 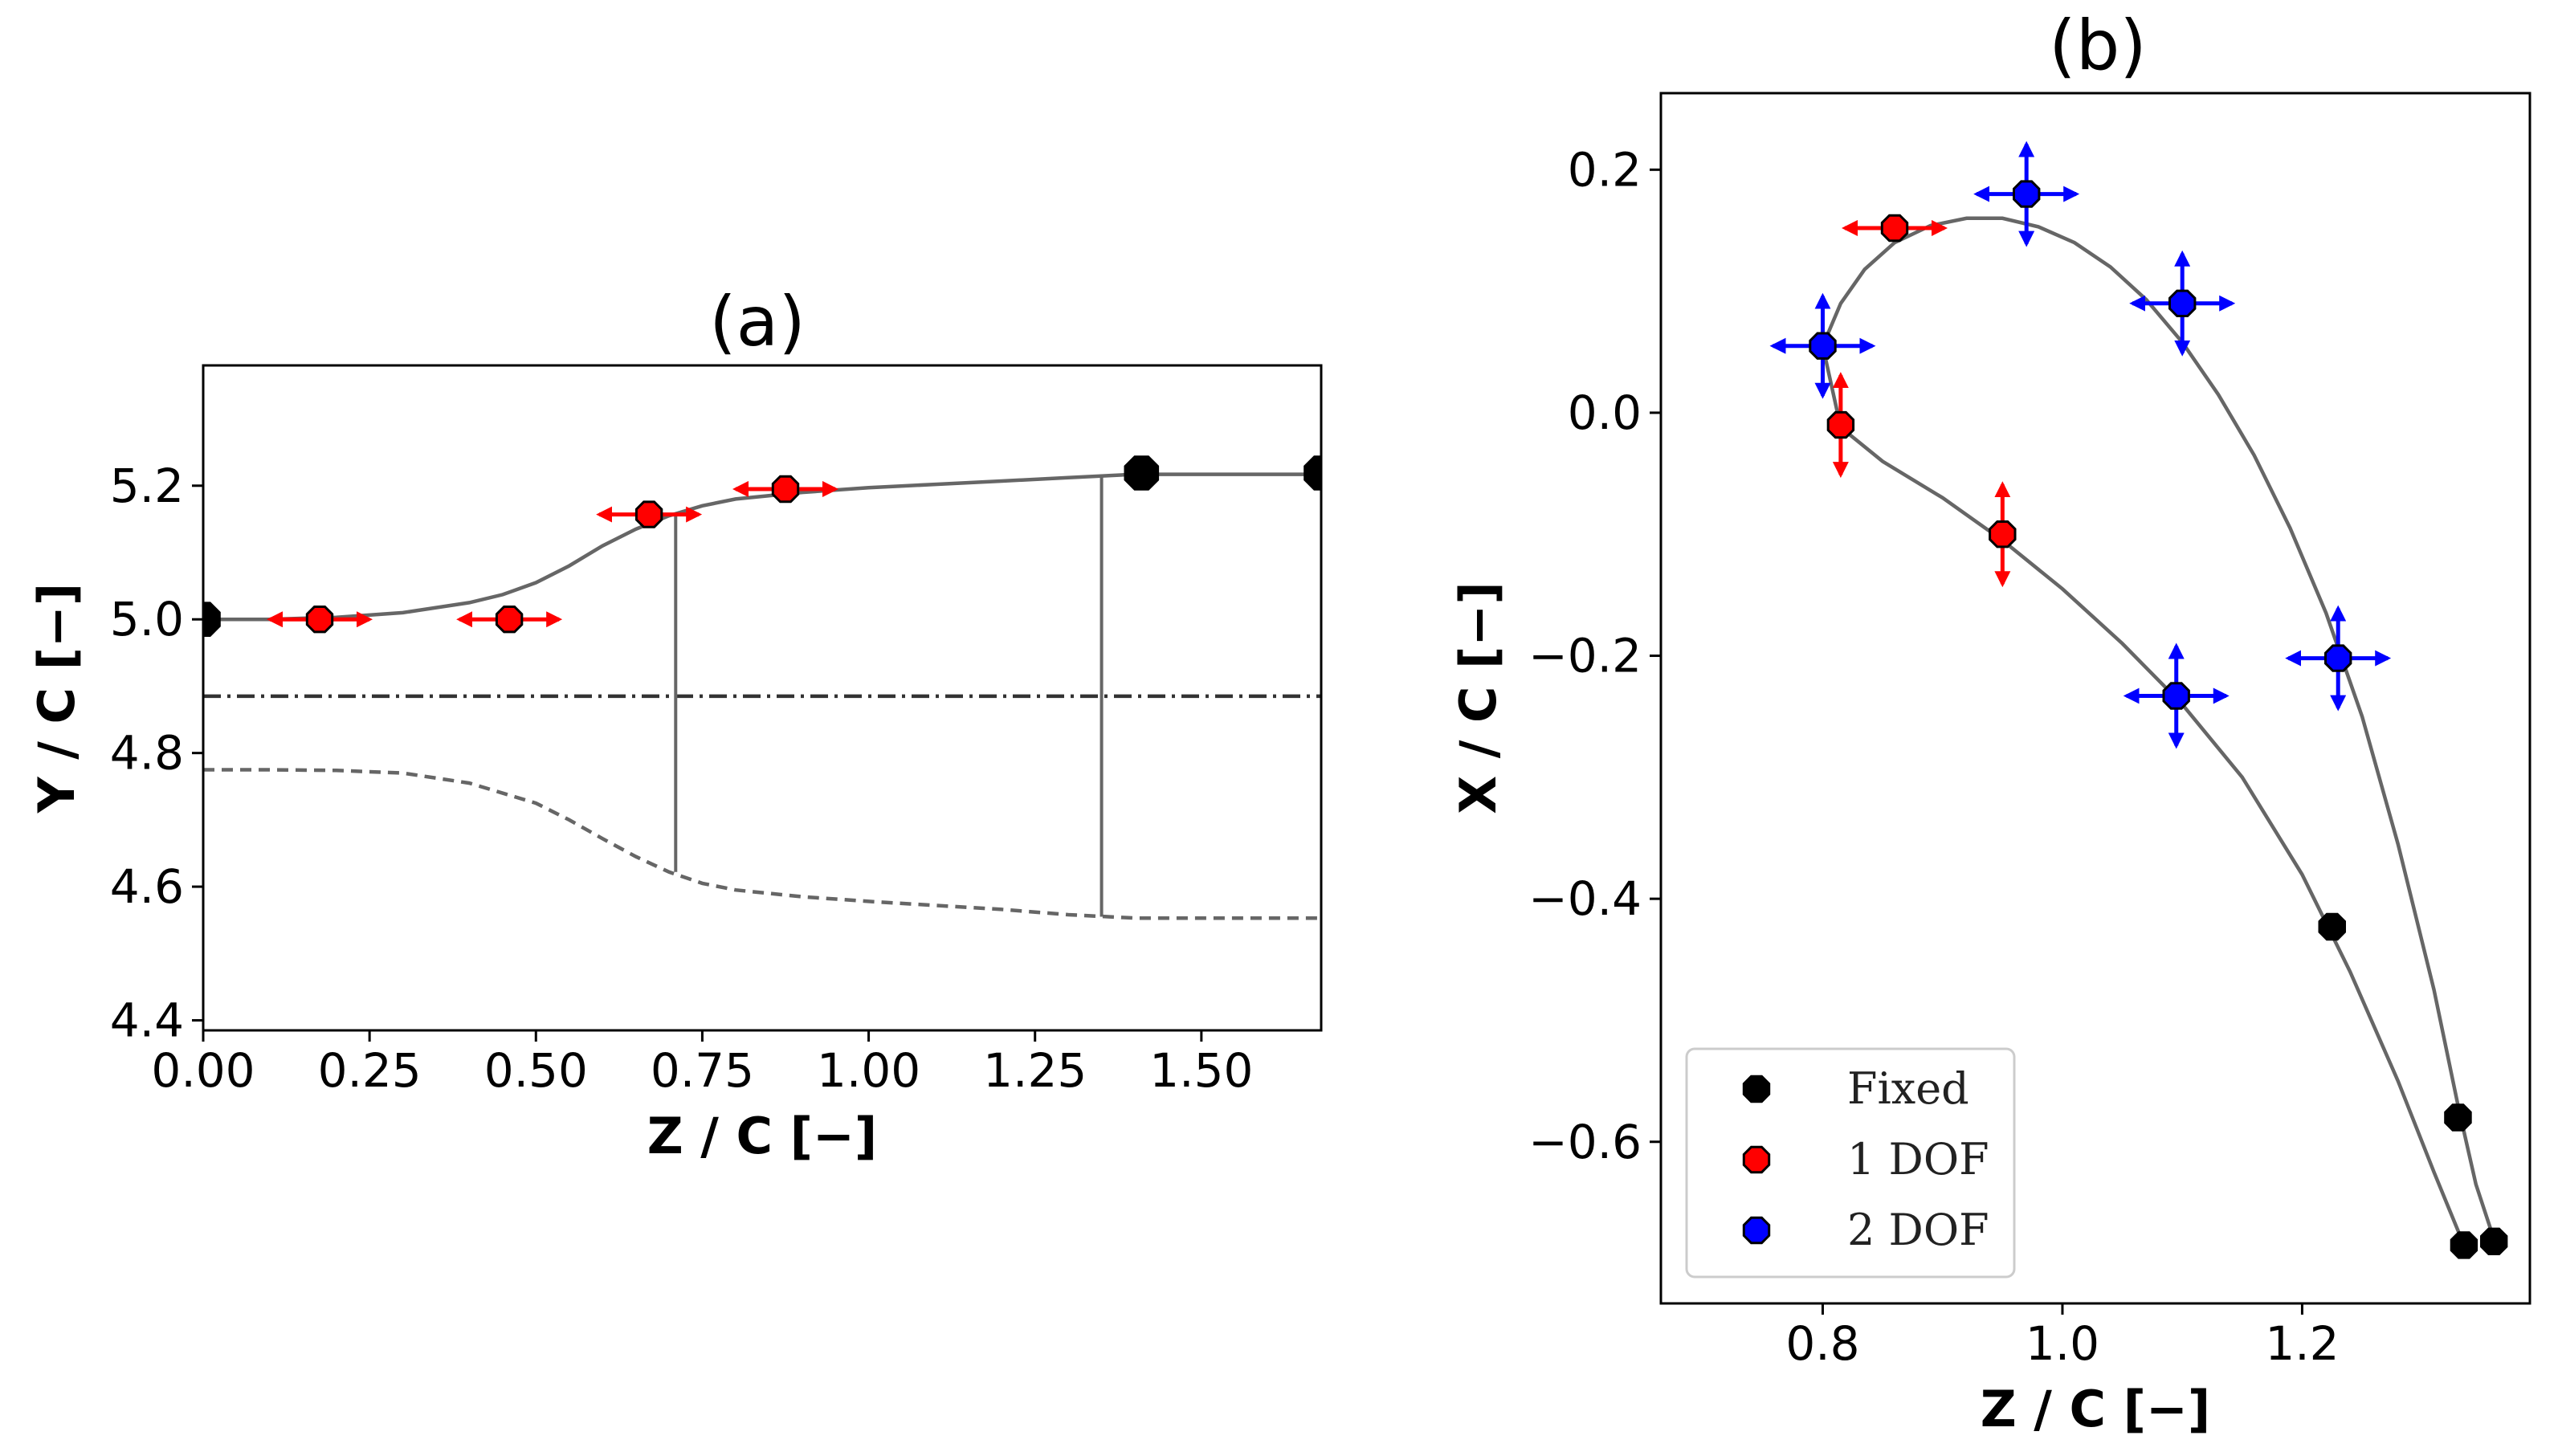 What do you see at coordinates (1918, 1159) in the screenshot?
I see `legend-label-1dof: 1 DOF` at bounding box center [1918, 1159].